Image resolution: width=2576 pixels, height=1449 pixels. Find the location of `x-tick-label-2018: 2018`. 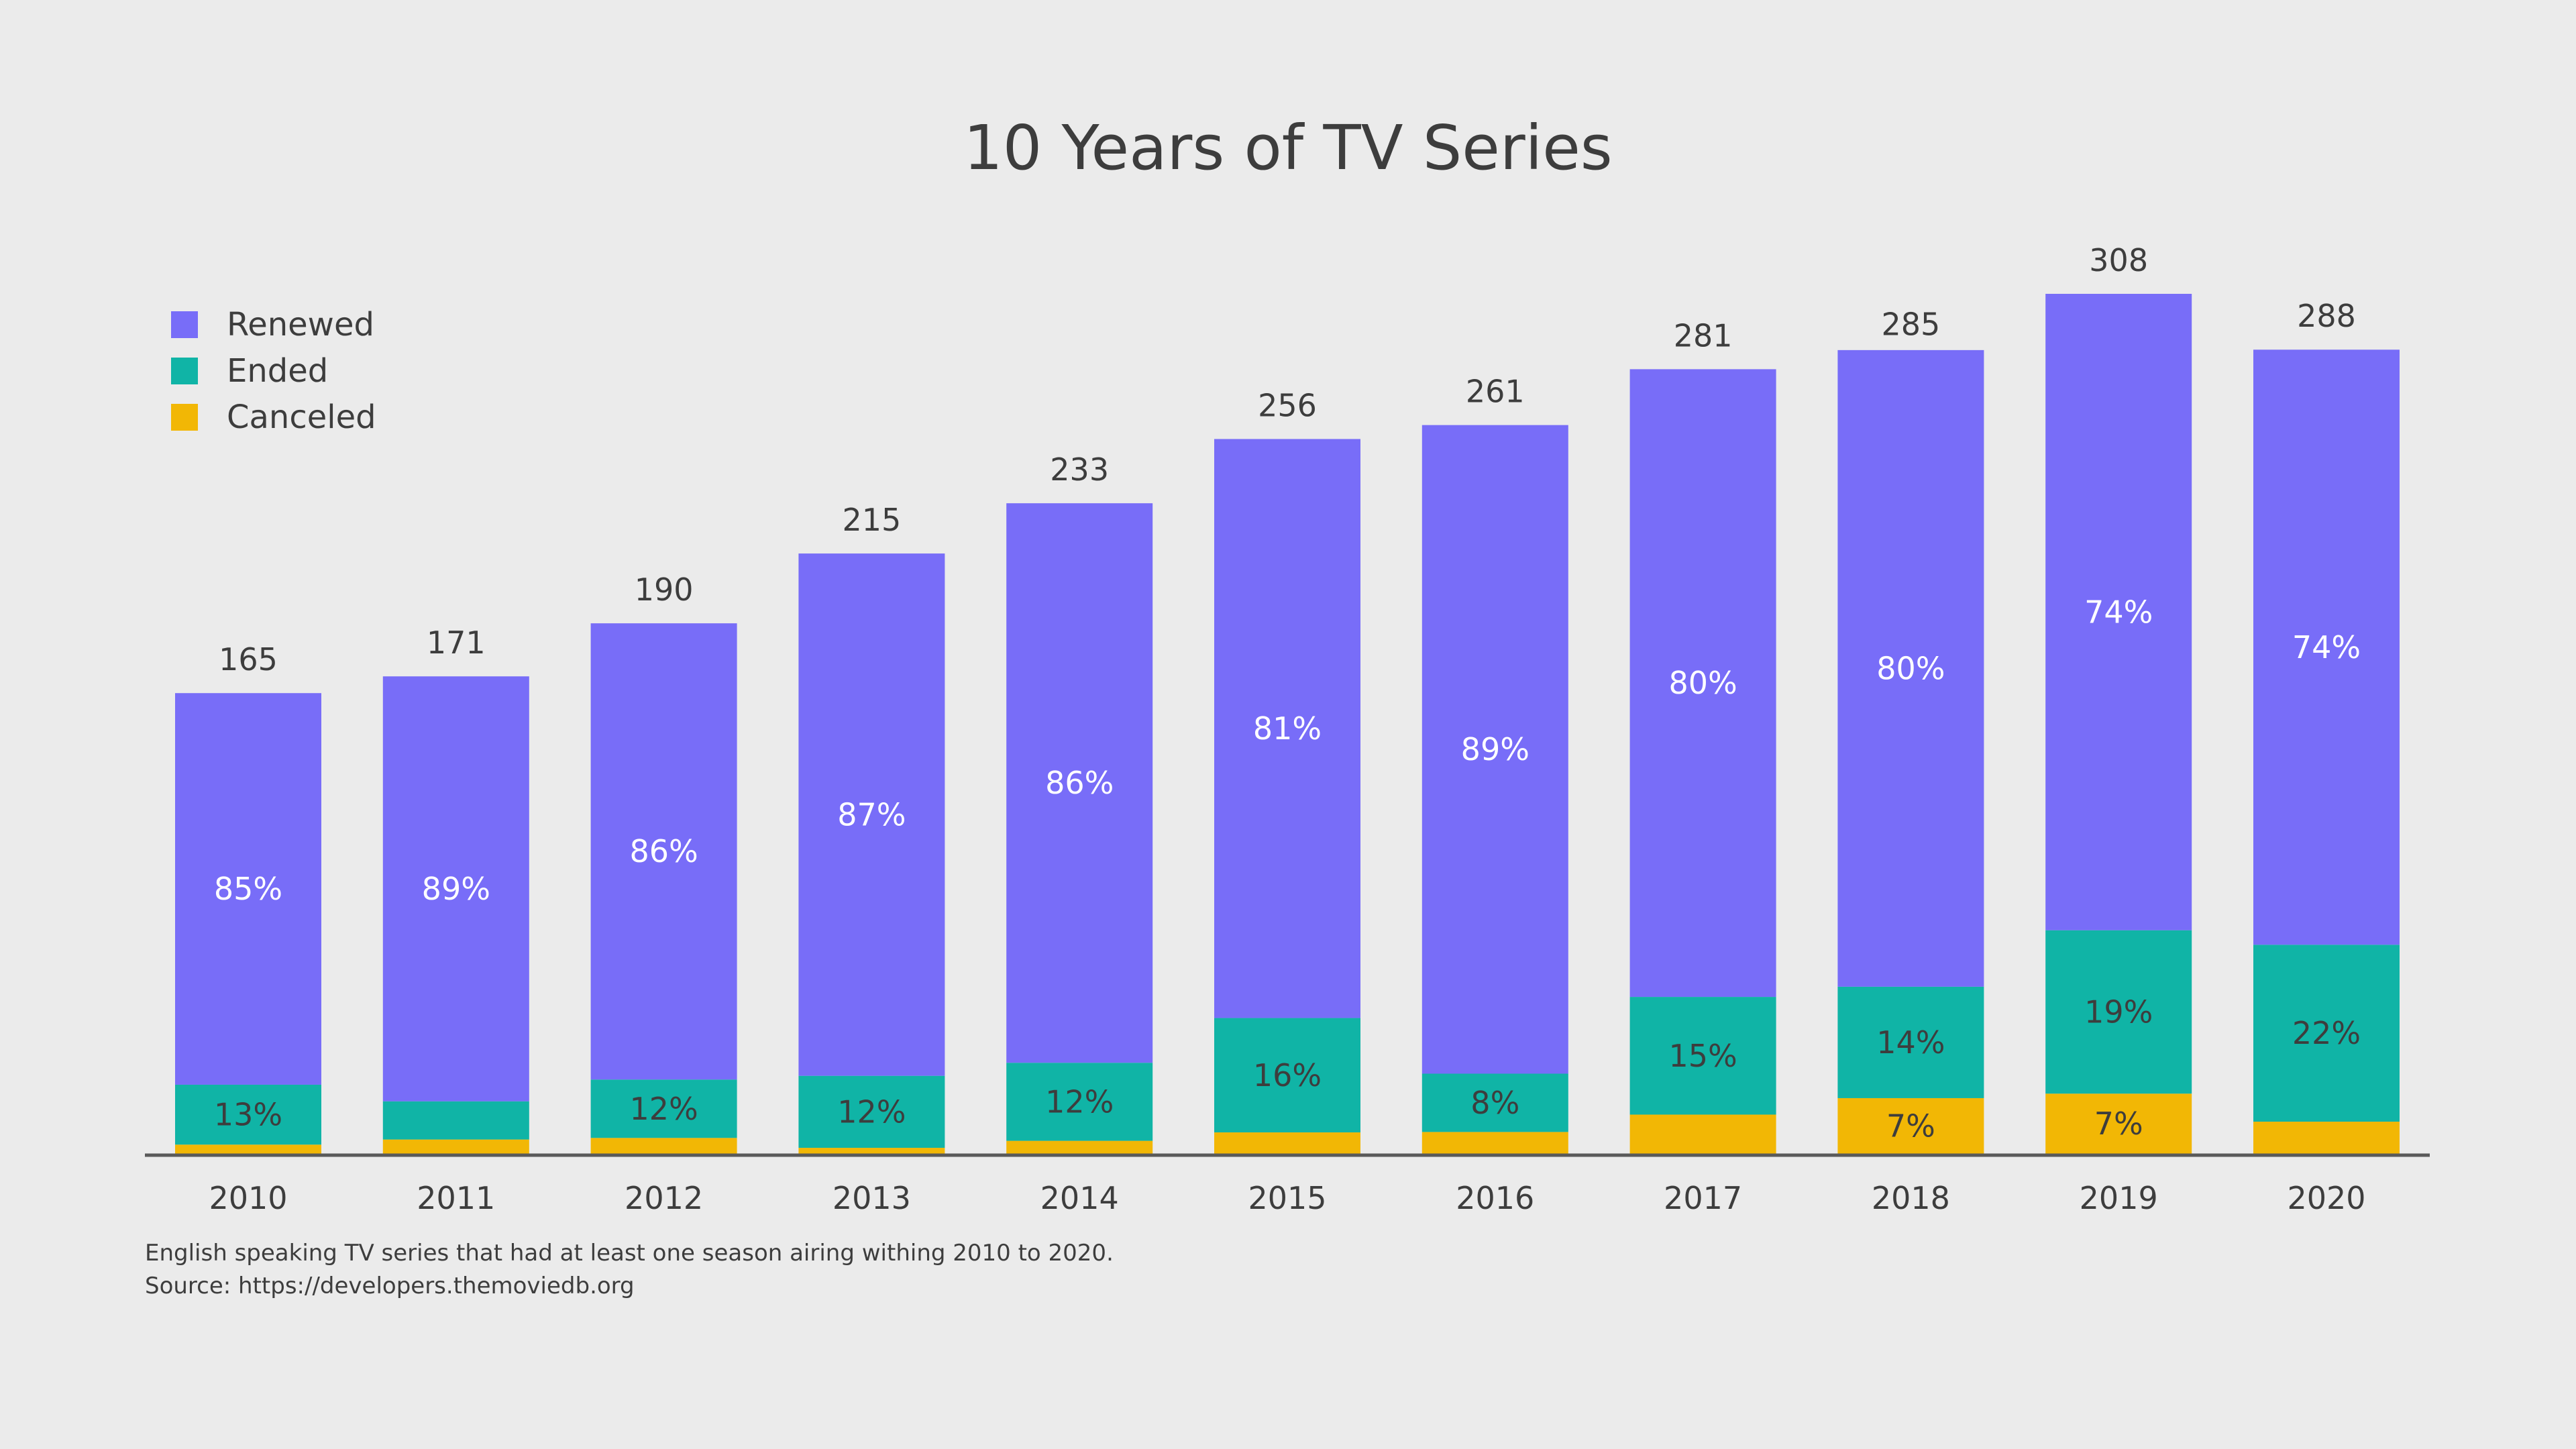

x-tick-label-2018: 2018 is located at coordinates (1911, 1198).